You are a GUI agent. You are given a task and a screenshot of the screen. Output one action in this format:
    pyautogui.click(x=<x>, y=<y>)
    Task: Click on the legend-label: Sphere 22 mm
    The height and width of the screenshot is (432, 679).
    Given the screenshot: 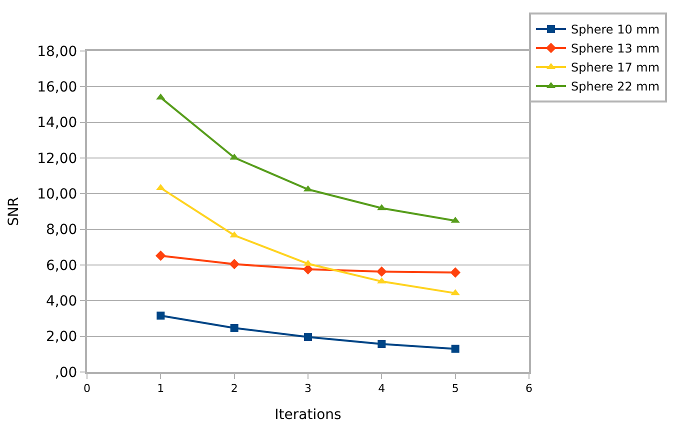 What is the action you would take?
    pyautogui.click(x=615, y=87)
    